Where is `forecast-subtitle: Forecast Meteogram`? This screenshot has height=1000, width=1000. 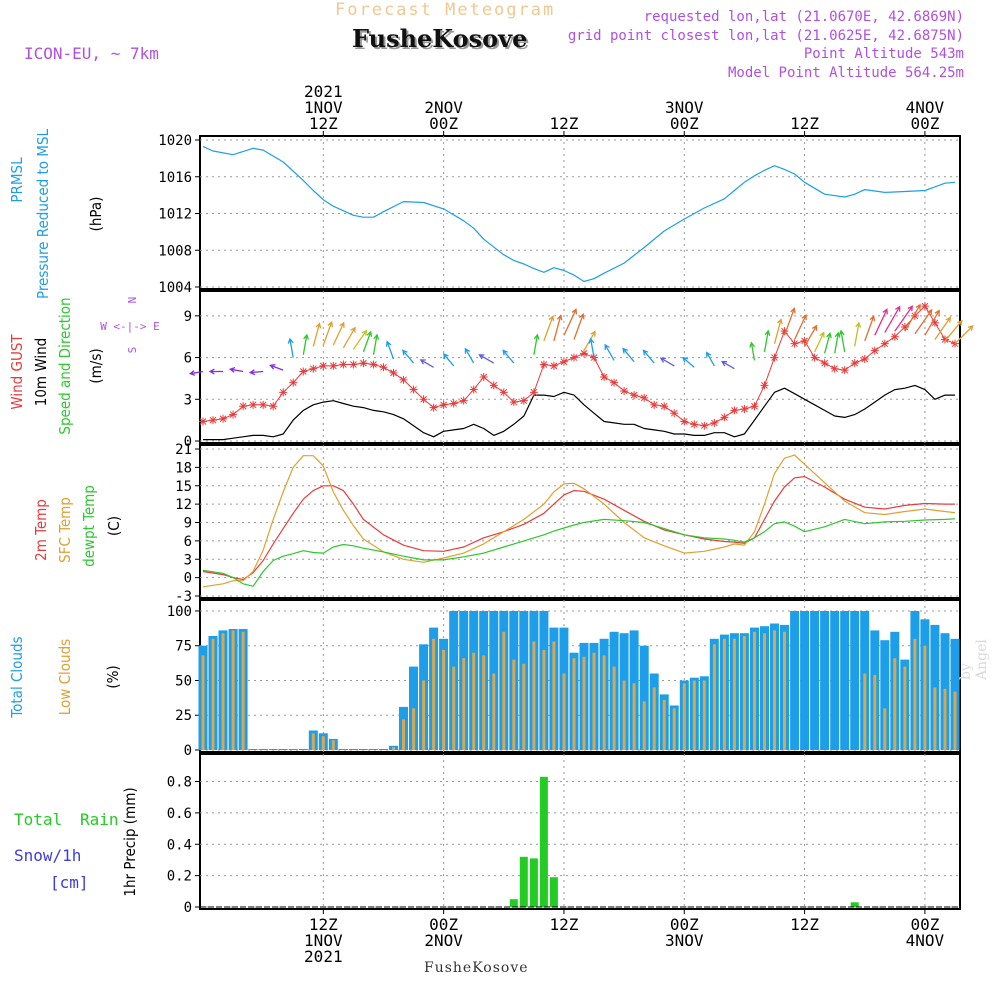 forecast-subtitle: Forecast Meteogram is located at coordinates (445, 10).